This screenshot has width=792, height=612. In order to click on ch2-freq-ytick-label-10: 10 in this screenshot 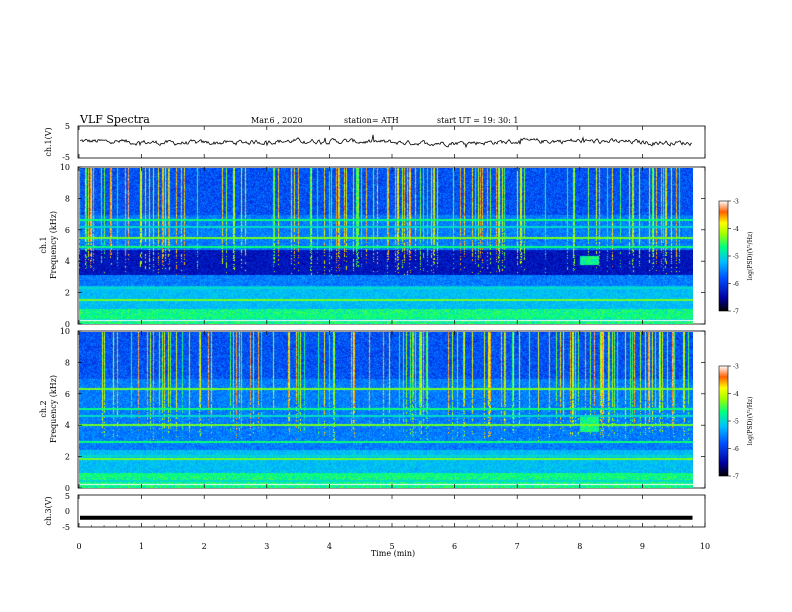, I will do `click(65, 331)`.